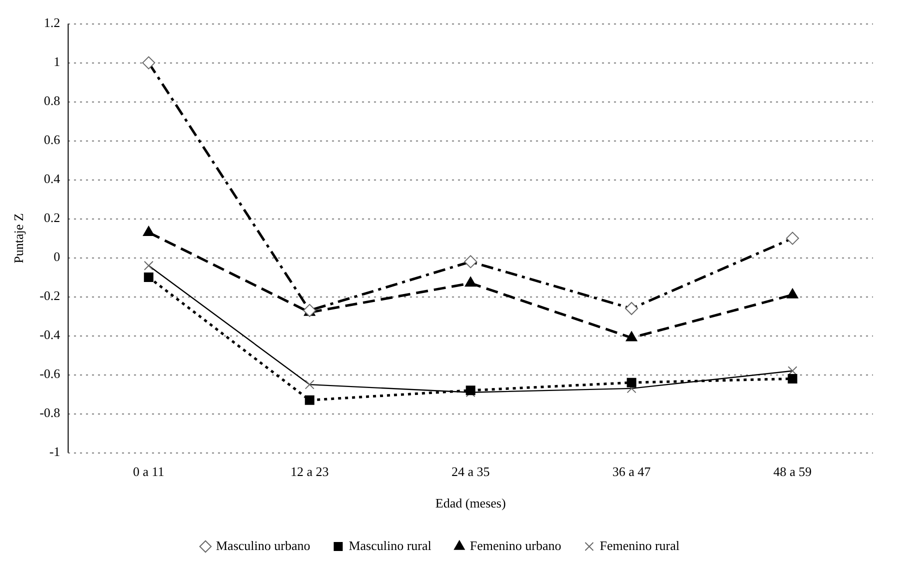  Describe the element at coordinates (54, 452) in the screenshot. I see `y-tick-label: -1` at that location.